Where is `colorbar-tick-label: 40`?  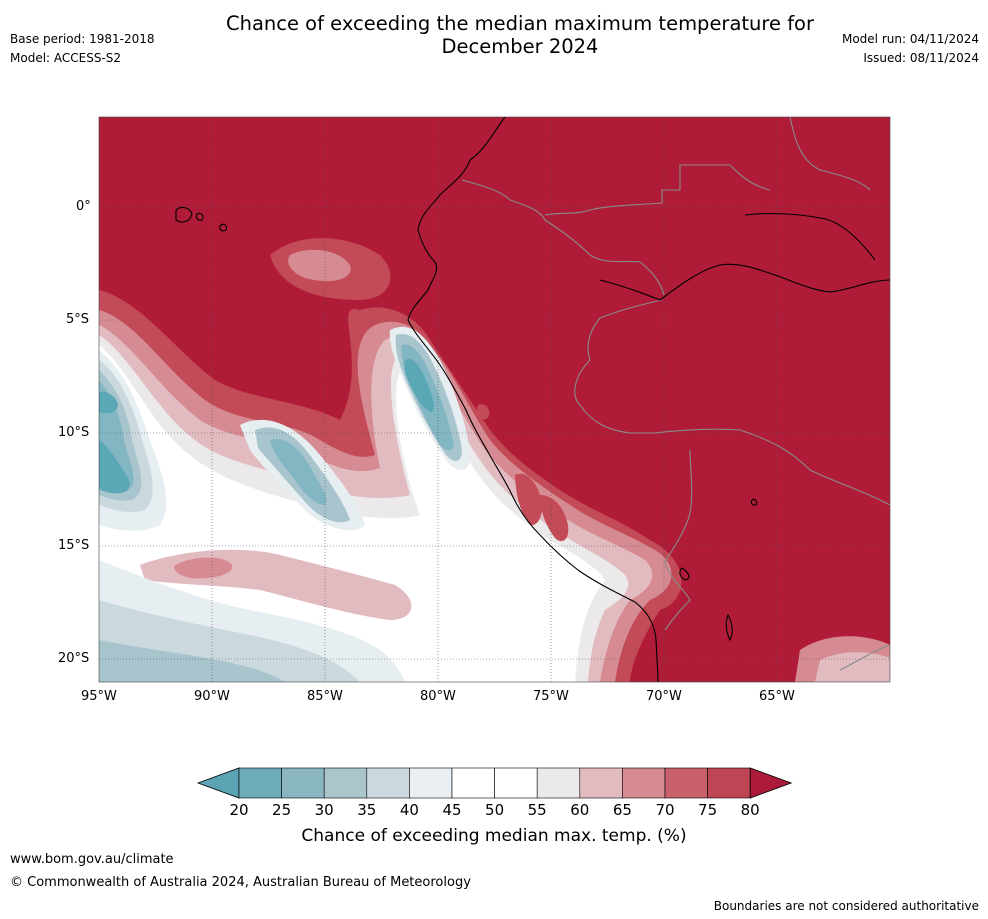
colorbar-tick-label: 40 is located at coordinates (409, 810).